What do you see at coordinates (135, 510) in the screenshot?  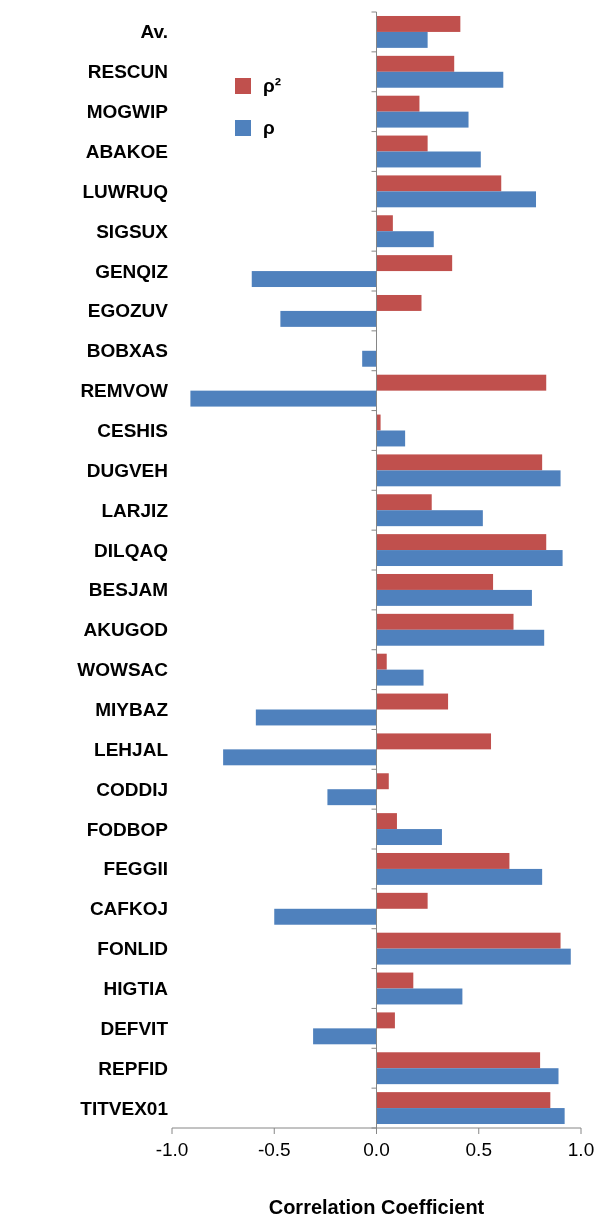 I see `y-tick-label: LARJIZ` at bounding box center [135, 510].